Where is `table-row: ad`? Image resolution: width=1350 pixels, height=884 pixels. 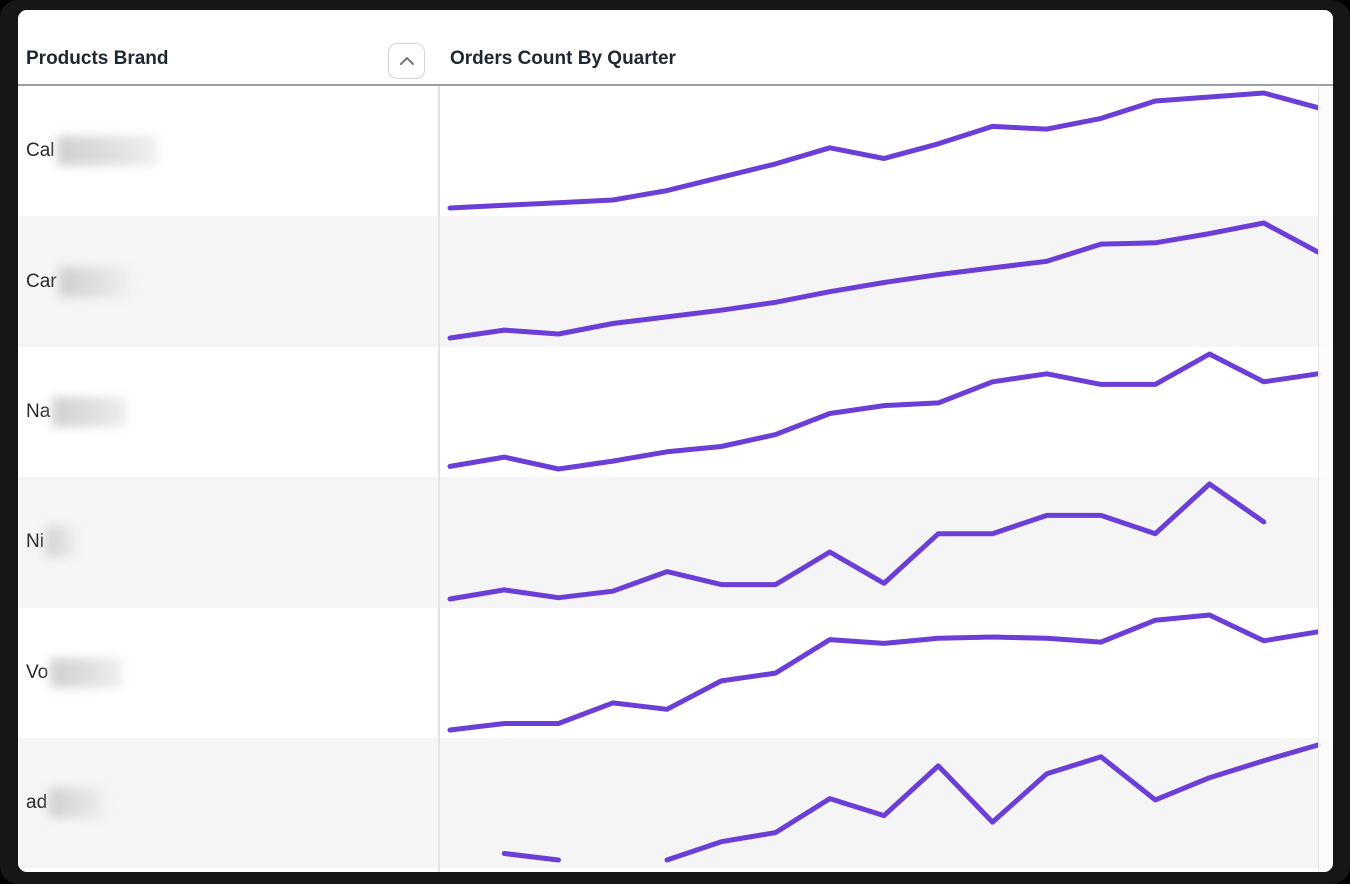 table-row: ad is located at coordinates (675, 803).